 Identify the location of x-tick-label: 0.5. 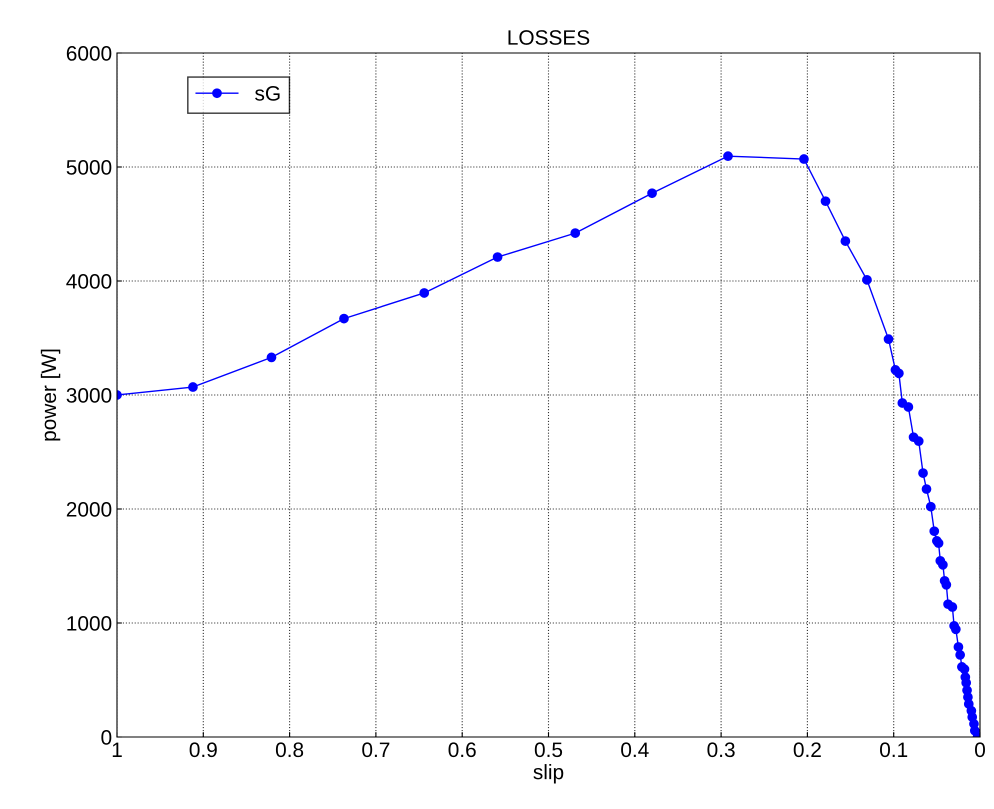
(548, 750).